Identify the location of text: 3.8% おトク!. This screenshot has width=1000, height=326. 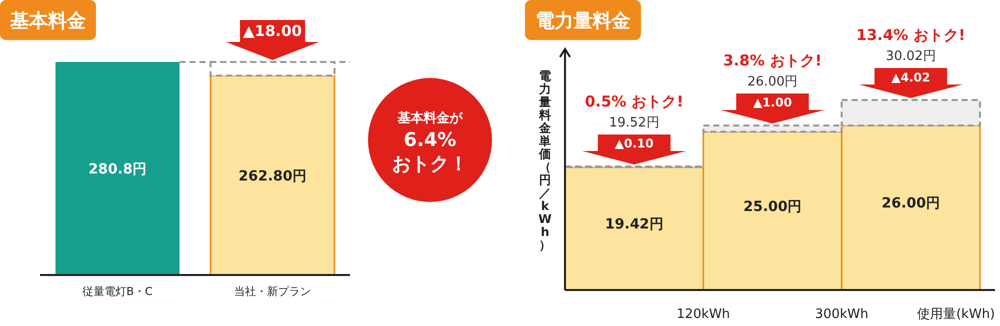
(772, 60).